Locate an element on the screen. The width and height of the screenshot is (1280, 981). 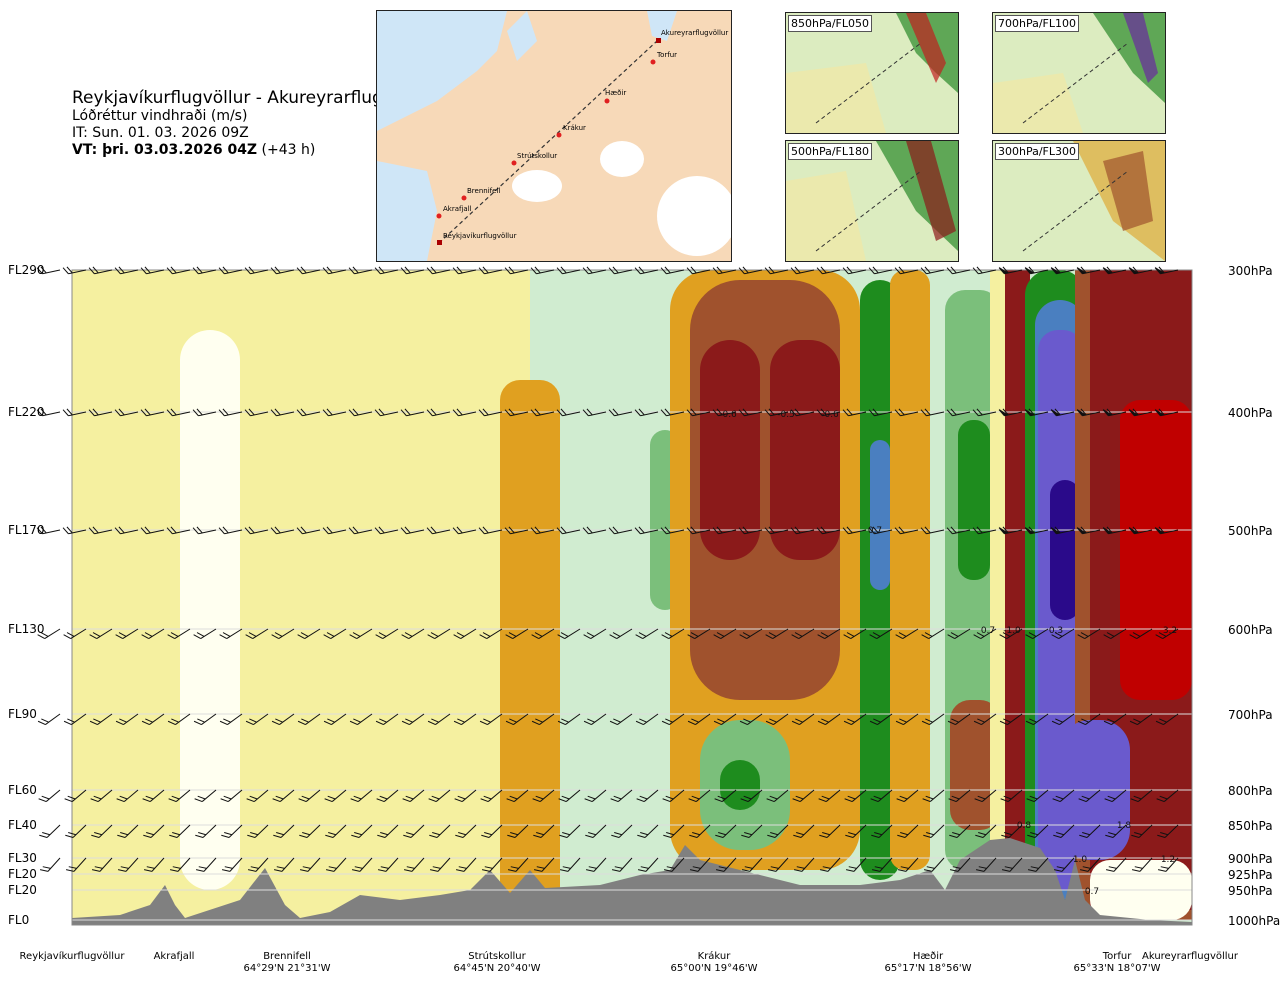
flight-level-label: FL20 is located at coordinates (22, 874).